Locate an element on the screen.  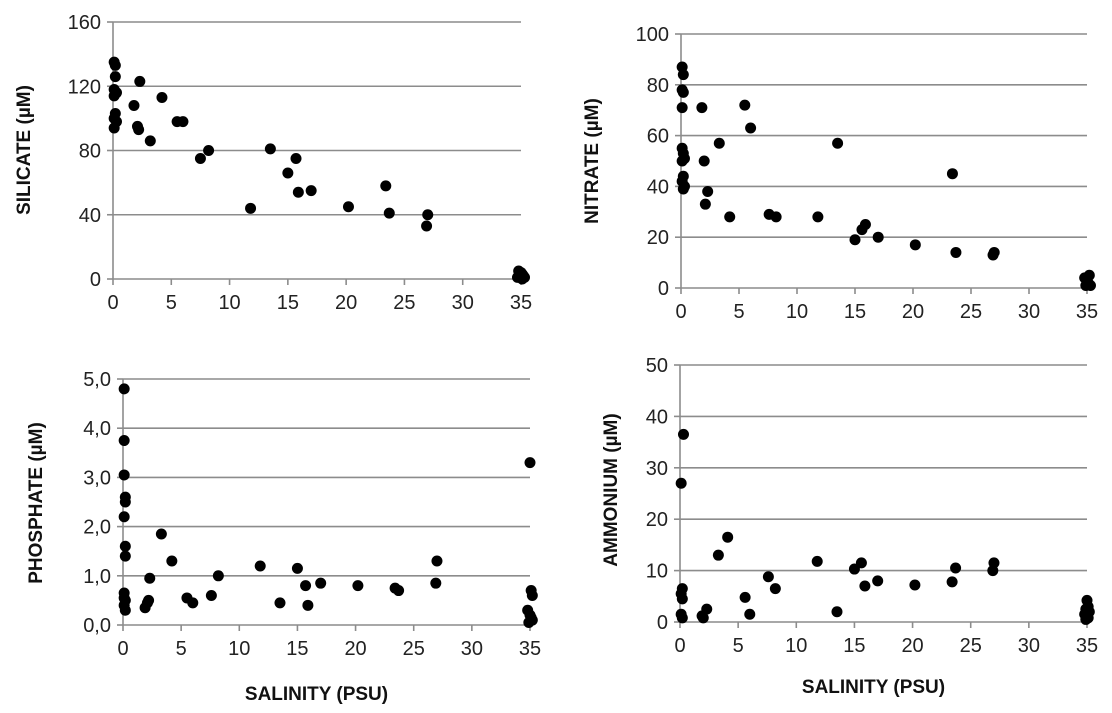
y-tick-label: 30 is located at coordinates (657, 469).